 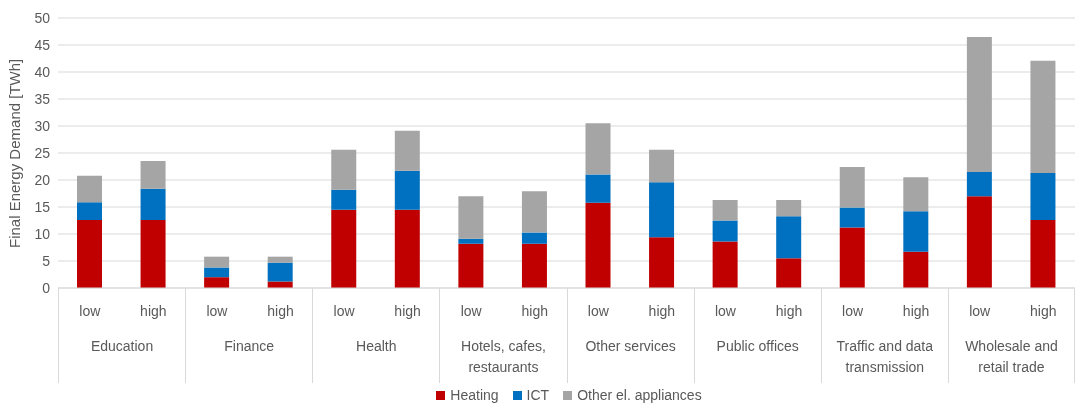 I want to click on y-tick-label: 40, so click(x=42, y=71).